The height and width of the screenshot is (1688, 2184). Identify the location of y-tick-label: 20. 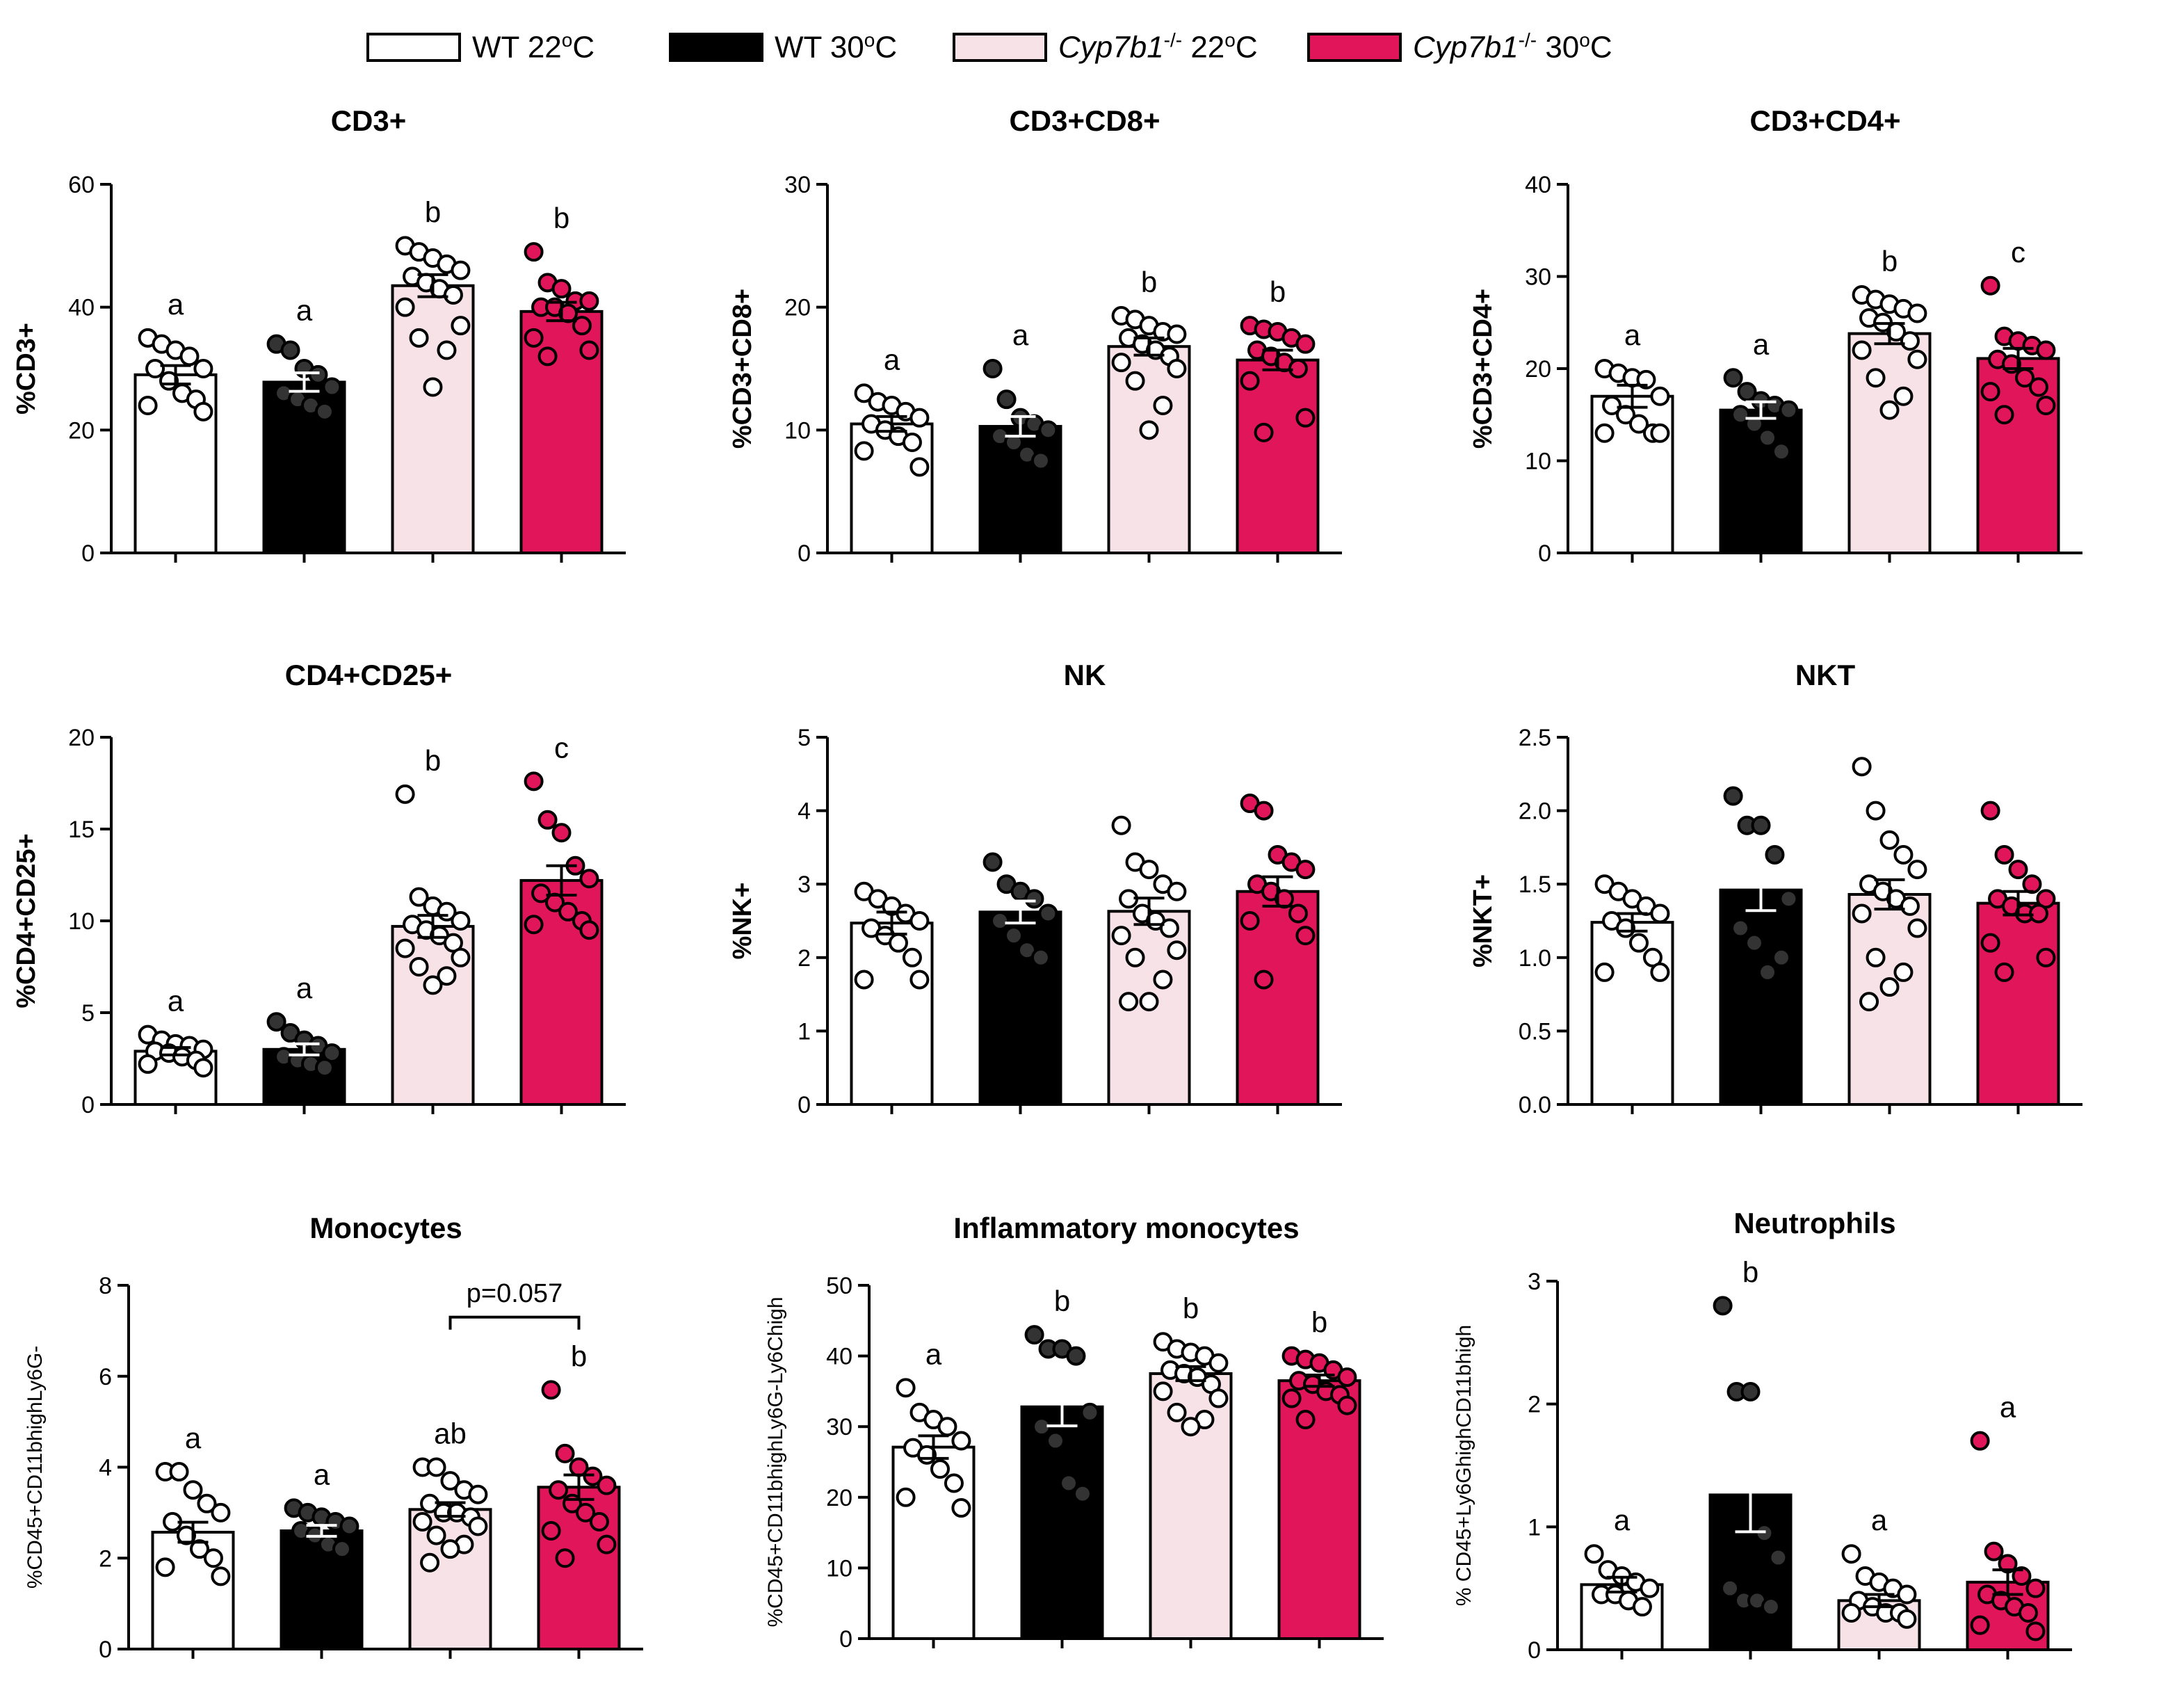
(81, 738).